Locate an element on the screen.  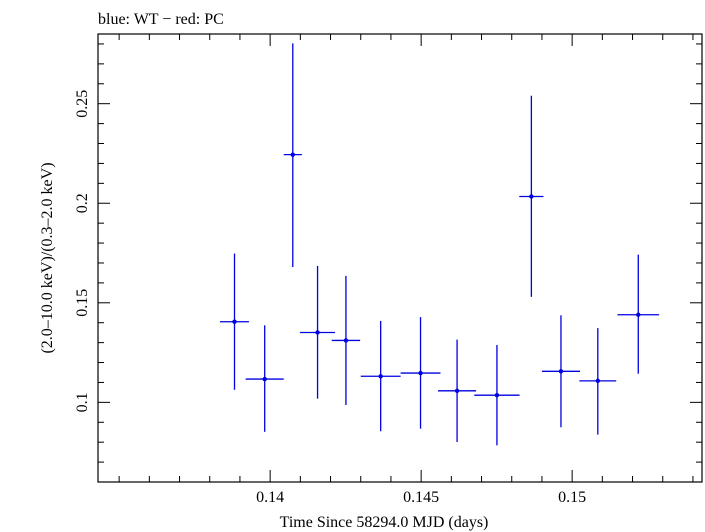
y-tick-label: 0.1 is located at coordinates (82, 402).